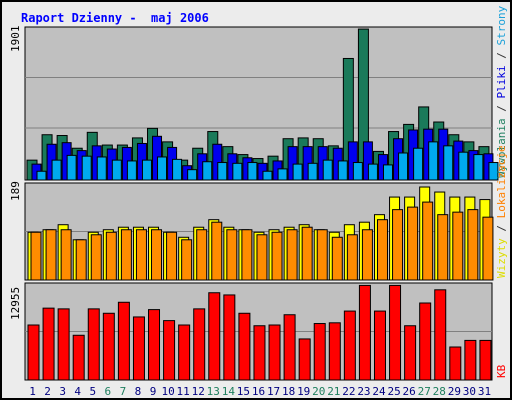 The height and width of the screenshot is (400, 512). What do you see at coordinates (439, 391) in the screenshot?
I see `x-tick-label: 28` at bounding box center [439, 391].